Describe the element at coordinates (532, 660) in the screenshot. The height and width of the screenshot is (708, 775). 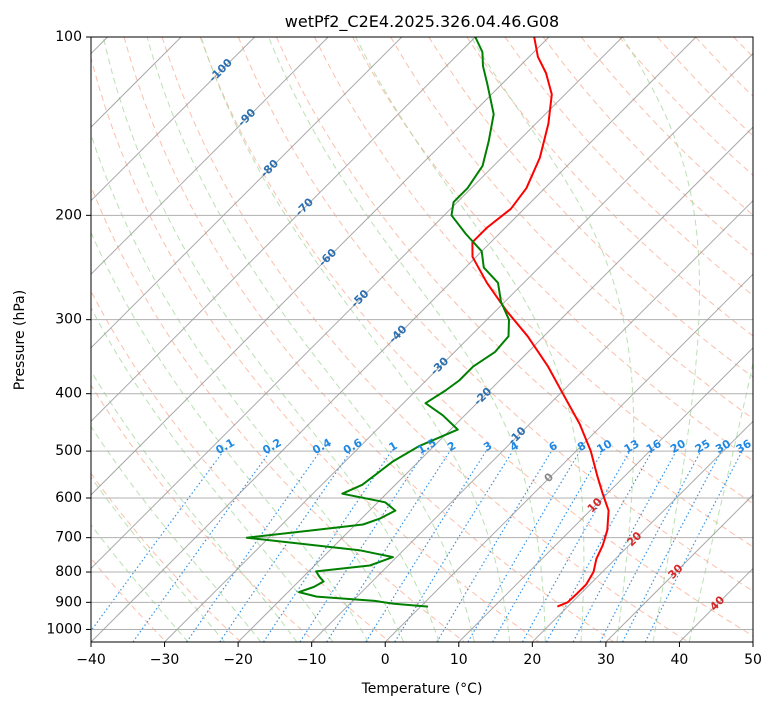
I see `x-tick-label: 20` at that location.